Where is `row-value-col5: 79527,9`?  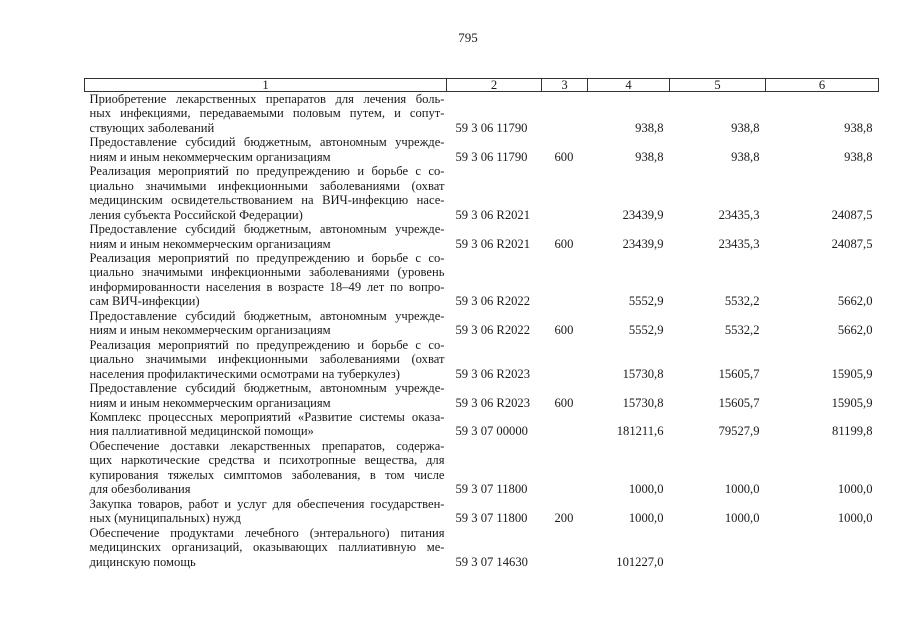 row-value-col5: 79527,9 is located at coordinates (739, 431).